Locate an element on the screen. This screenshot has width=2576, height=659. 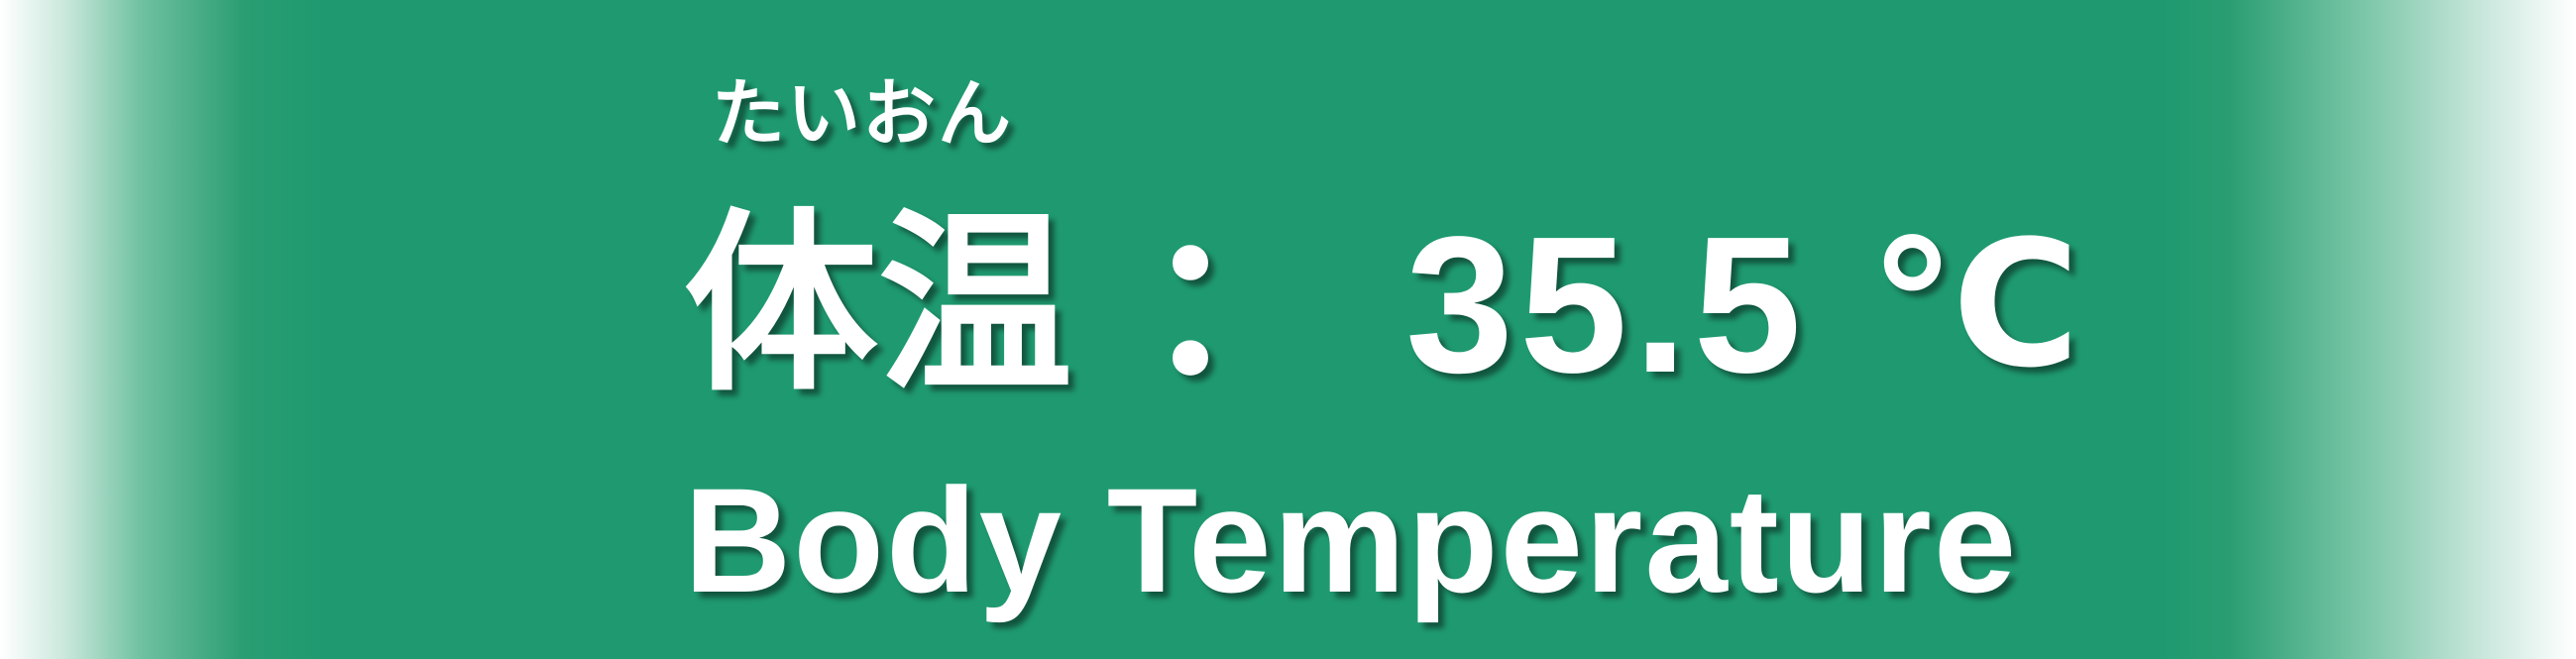
furigana-reading: たいおん is located at coordinates (862, 114).